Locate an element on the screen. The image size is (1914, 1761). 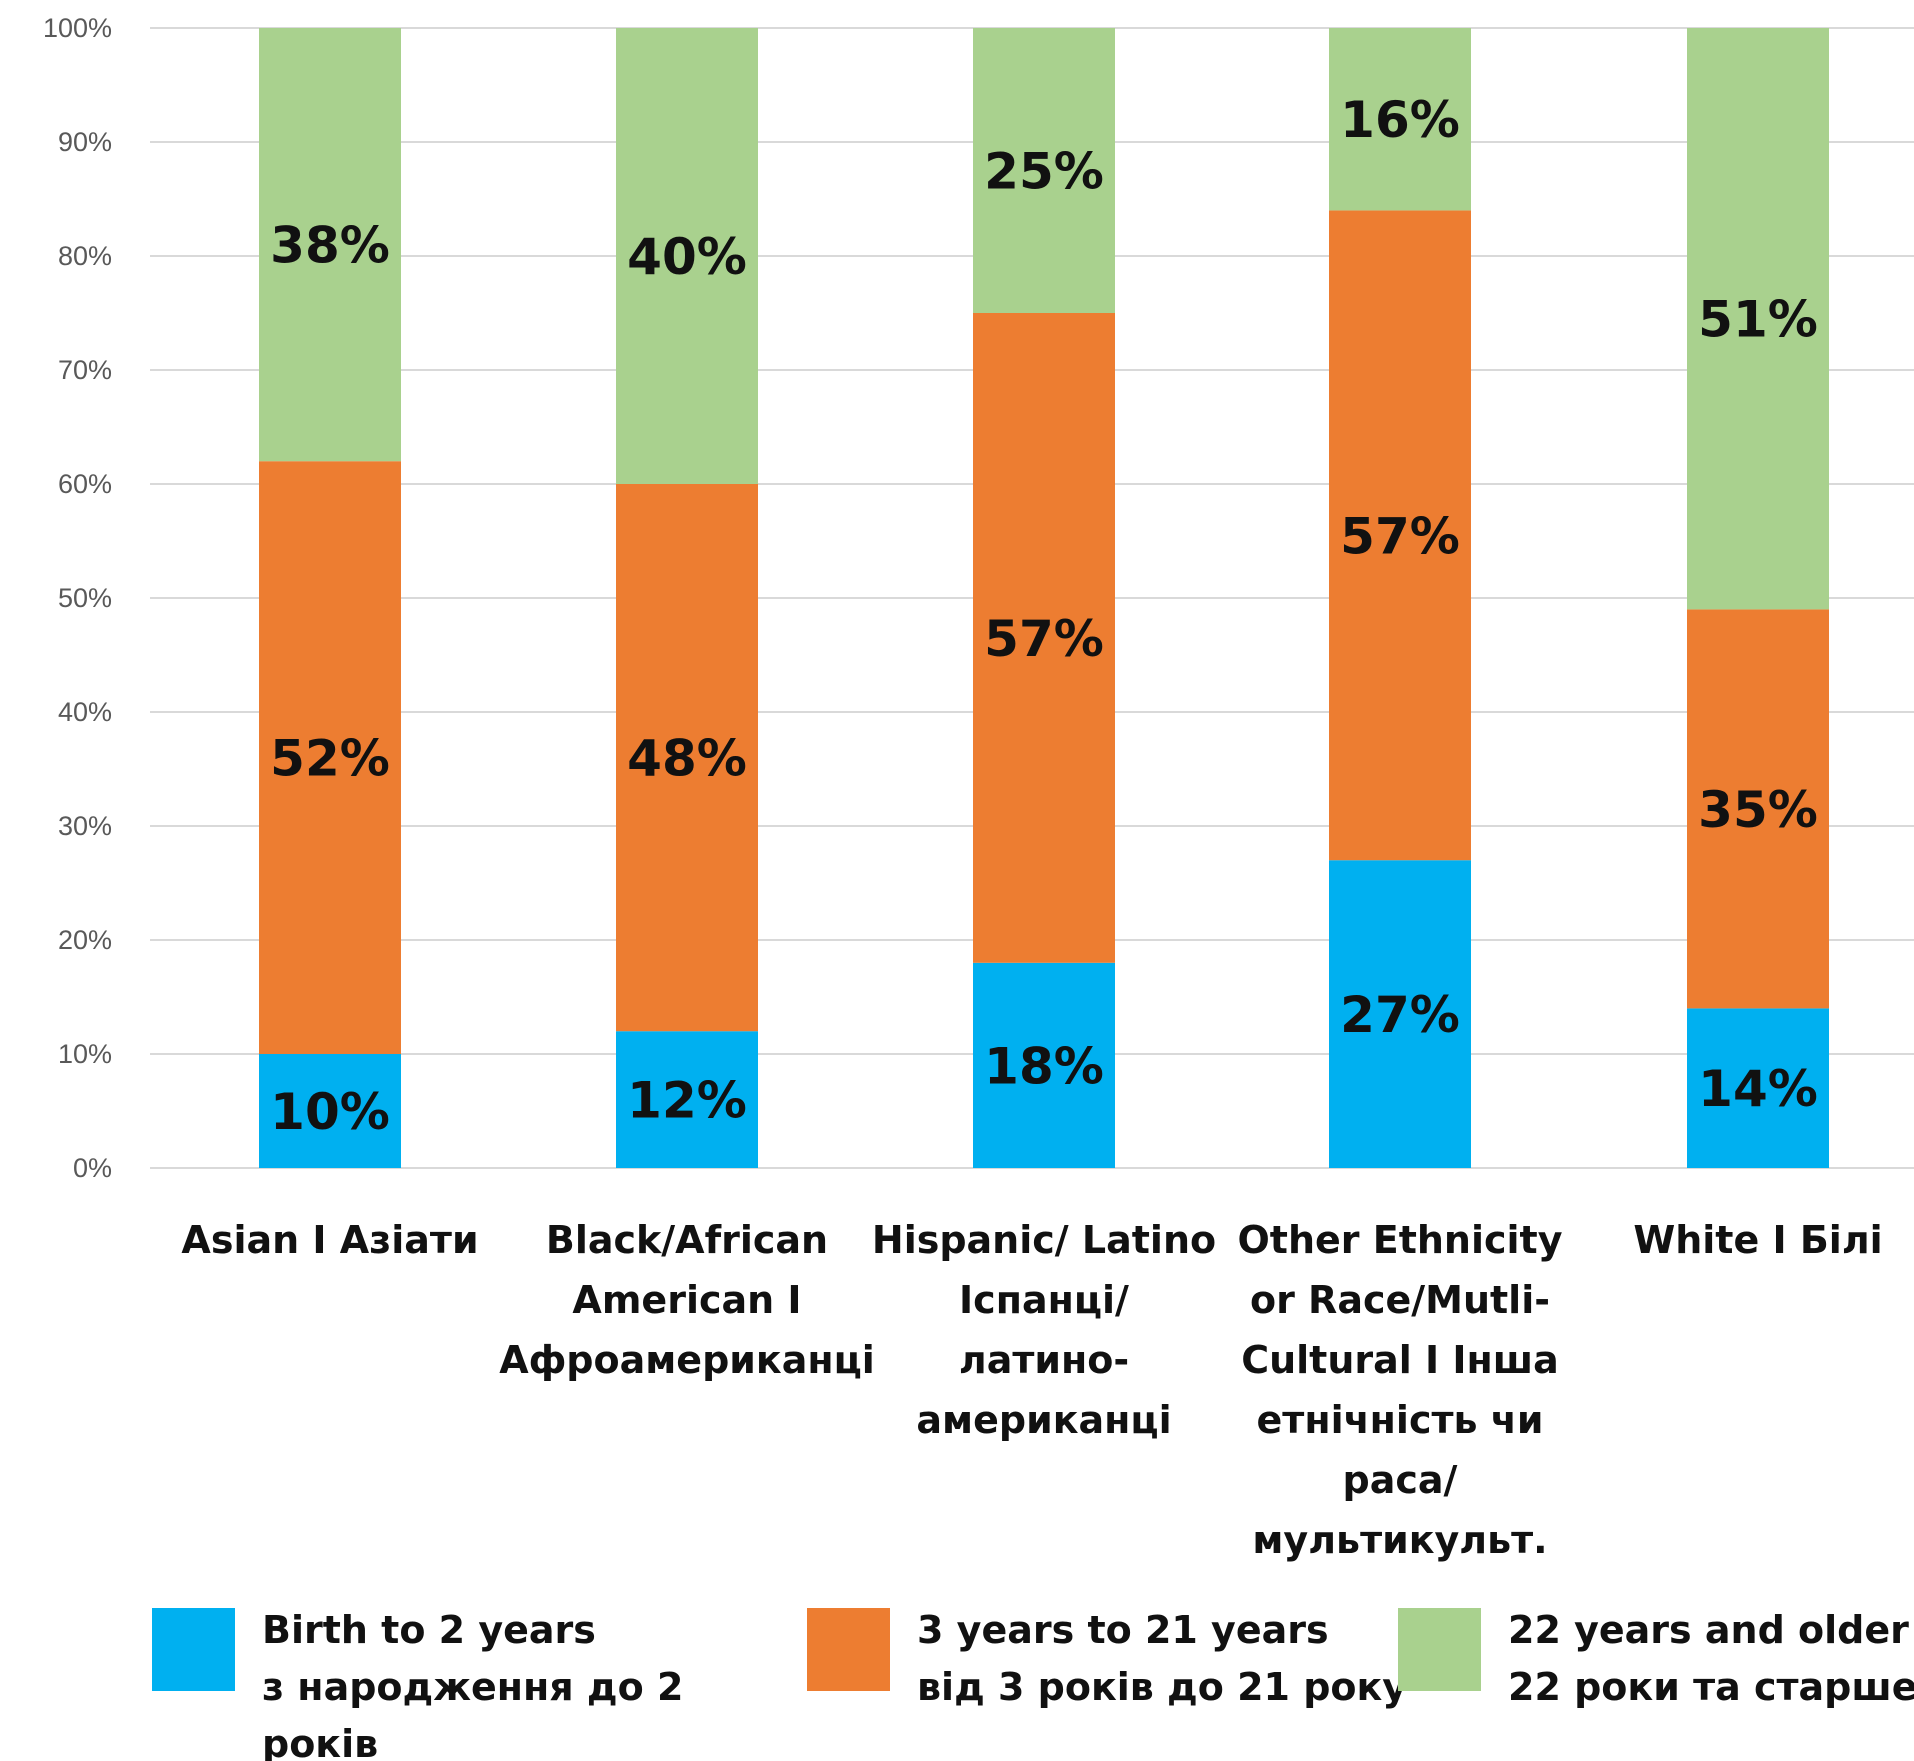
y-tick-label: 80% is located at coordinates (85, 256).